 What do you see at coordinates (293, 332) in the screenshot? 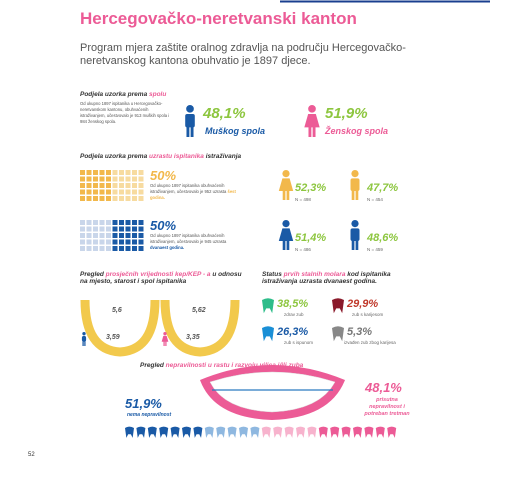
I see `value: 26,3%` at bounding box center [293, 332].